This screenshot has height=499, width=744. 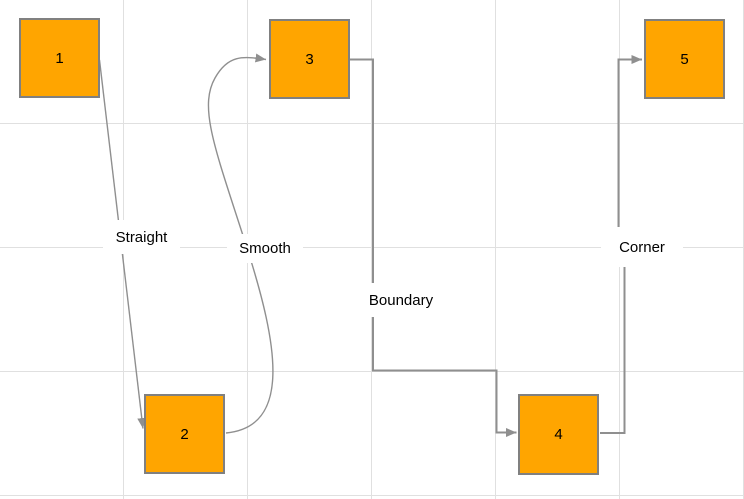 I want to click on edge-corner-upper, so click(x=630, y=153).